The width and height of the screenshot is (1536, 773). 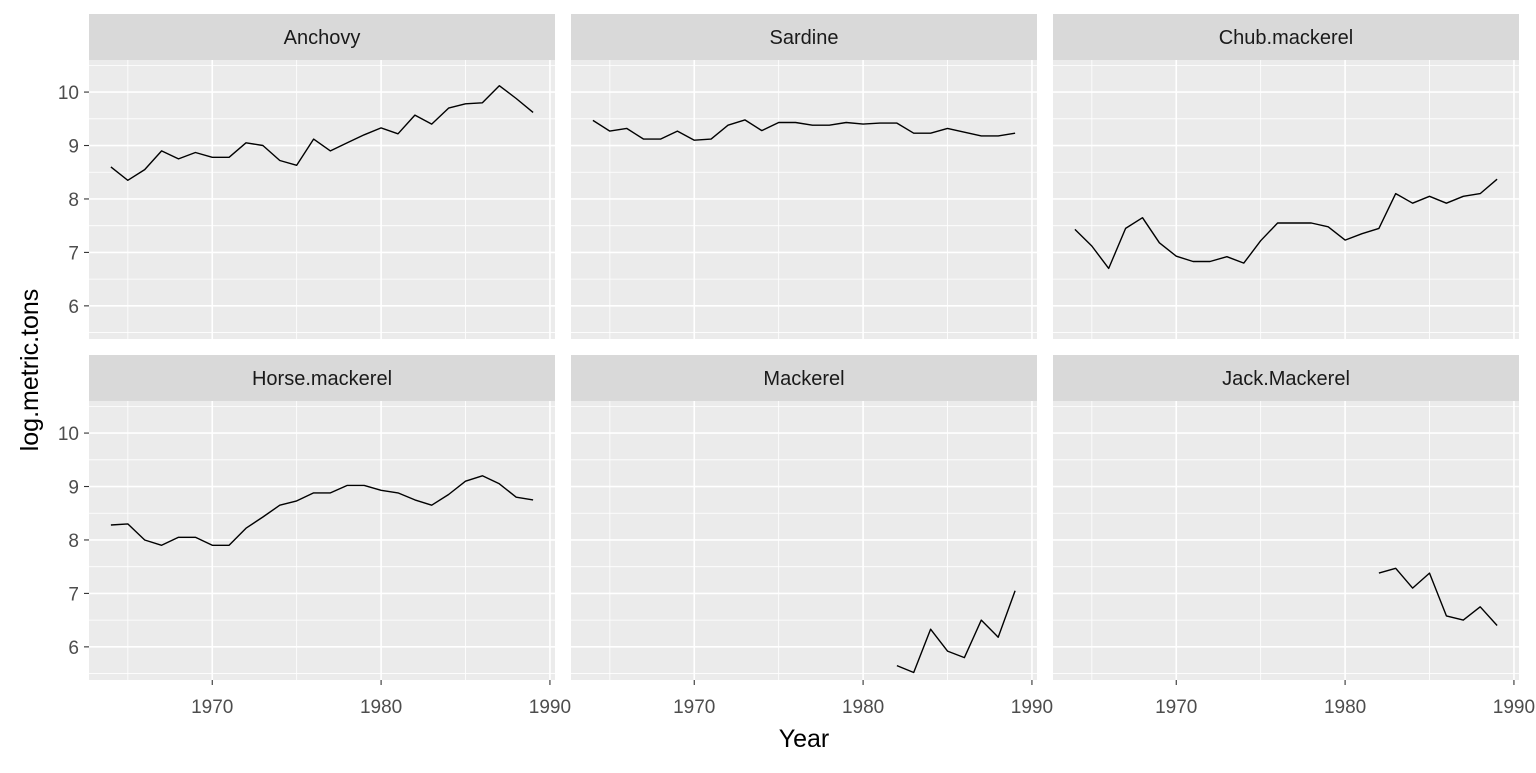 I want to click on facet-strip-mackerel, so click(x=804, y=378).